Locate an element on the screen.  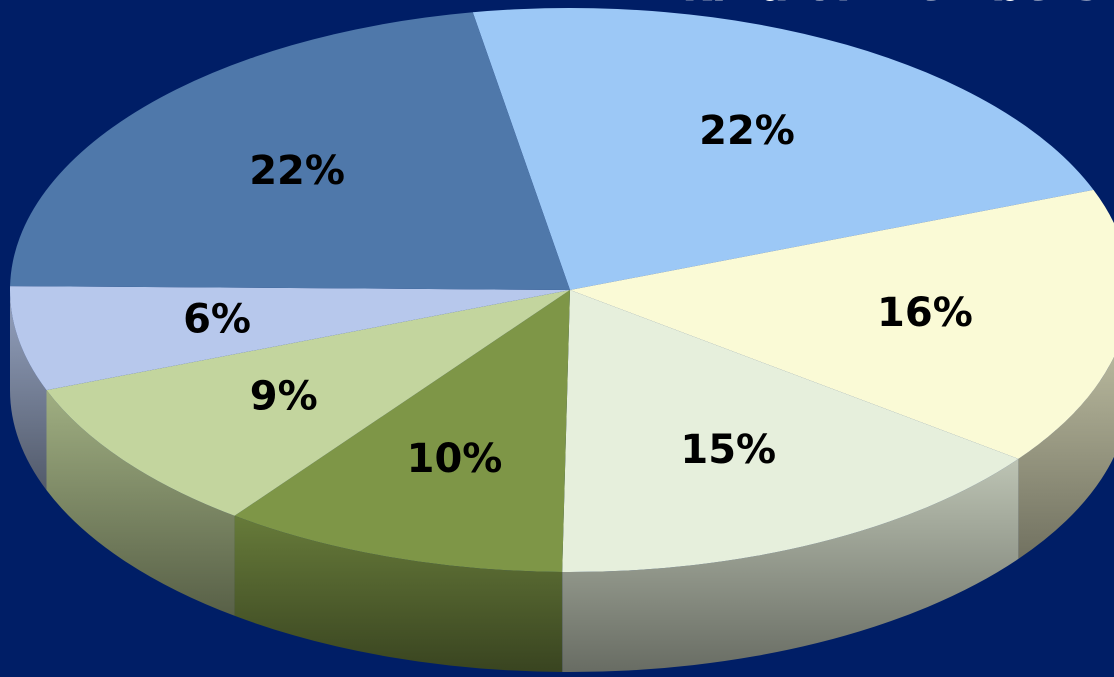
slice-label-4: 9% is located at coordinates (284, 397).